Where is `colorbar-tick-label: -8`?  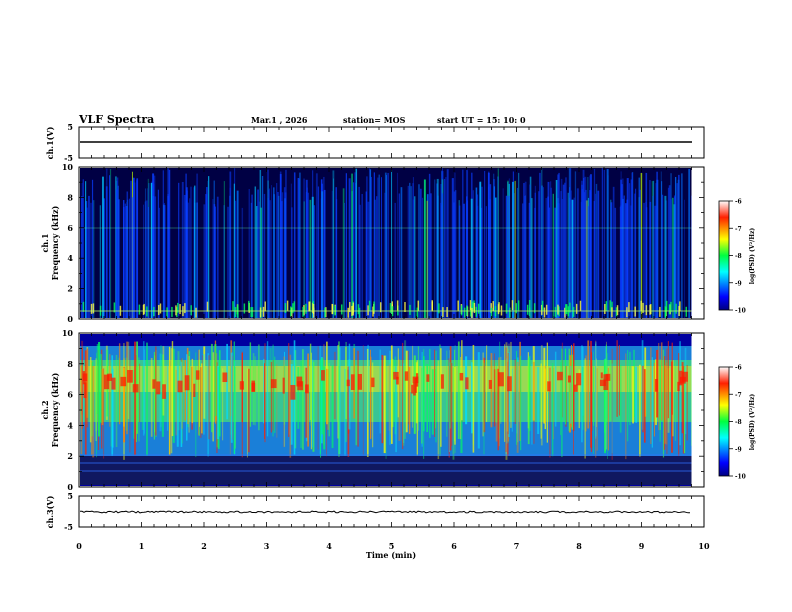 colorbar-tick-label: -8 is located at coordinates (738, 422).